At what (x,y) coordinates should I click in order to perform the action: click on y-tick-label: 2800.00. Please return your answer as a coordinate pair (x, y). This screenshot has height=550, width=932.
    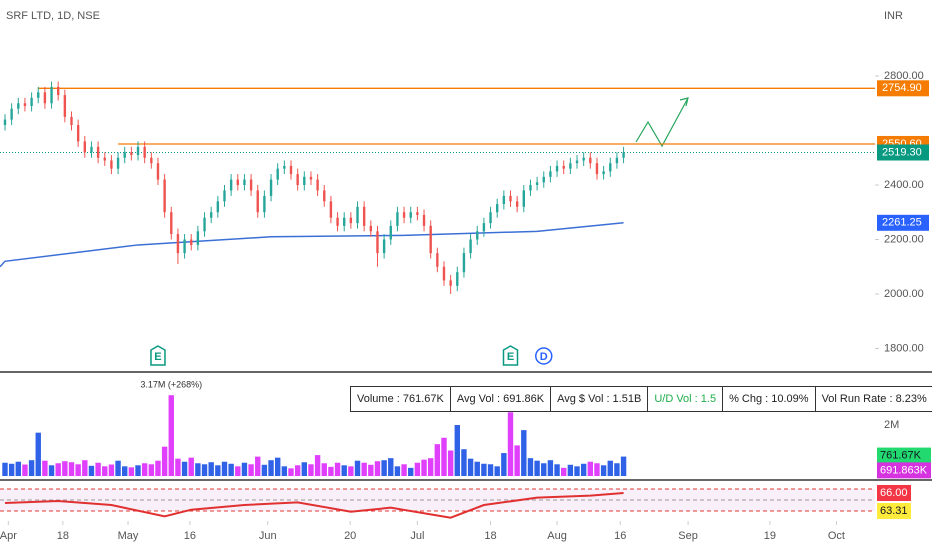
    Looking at the image, I should click on (904, 76).